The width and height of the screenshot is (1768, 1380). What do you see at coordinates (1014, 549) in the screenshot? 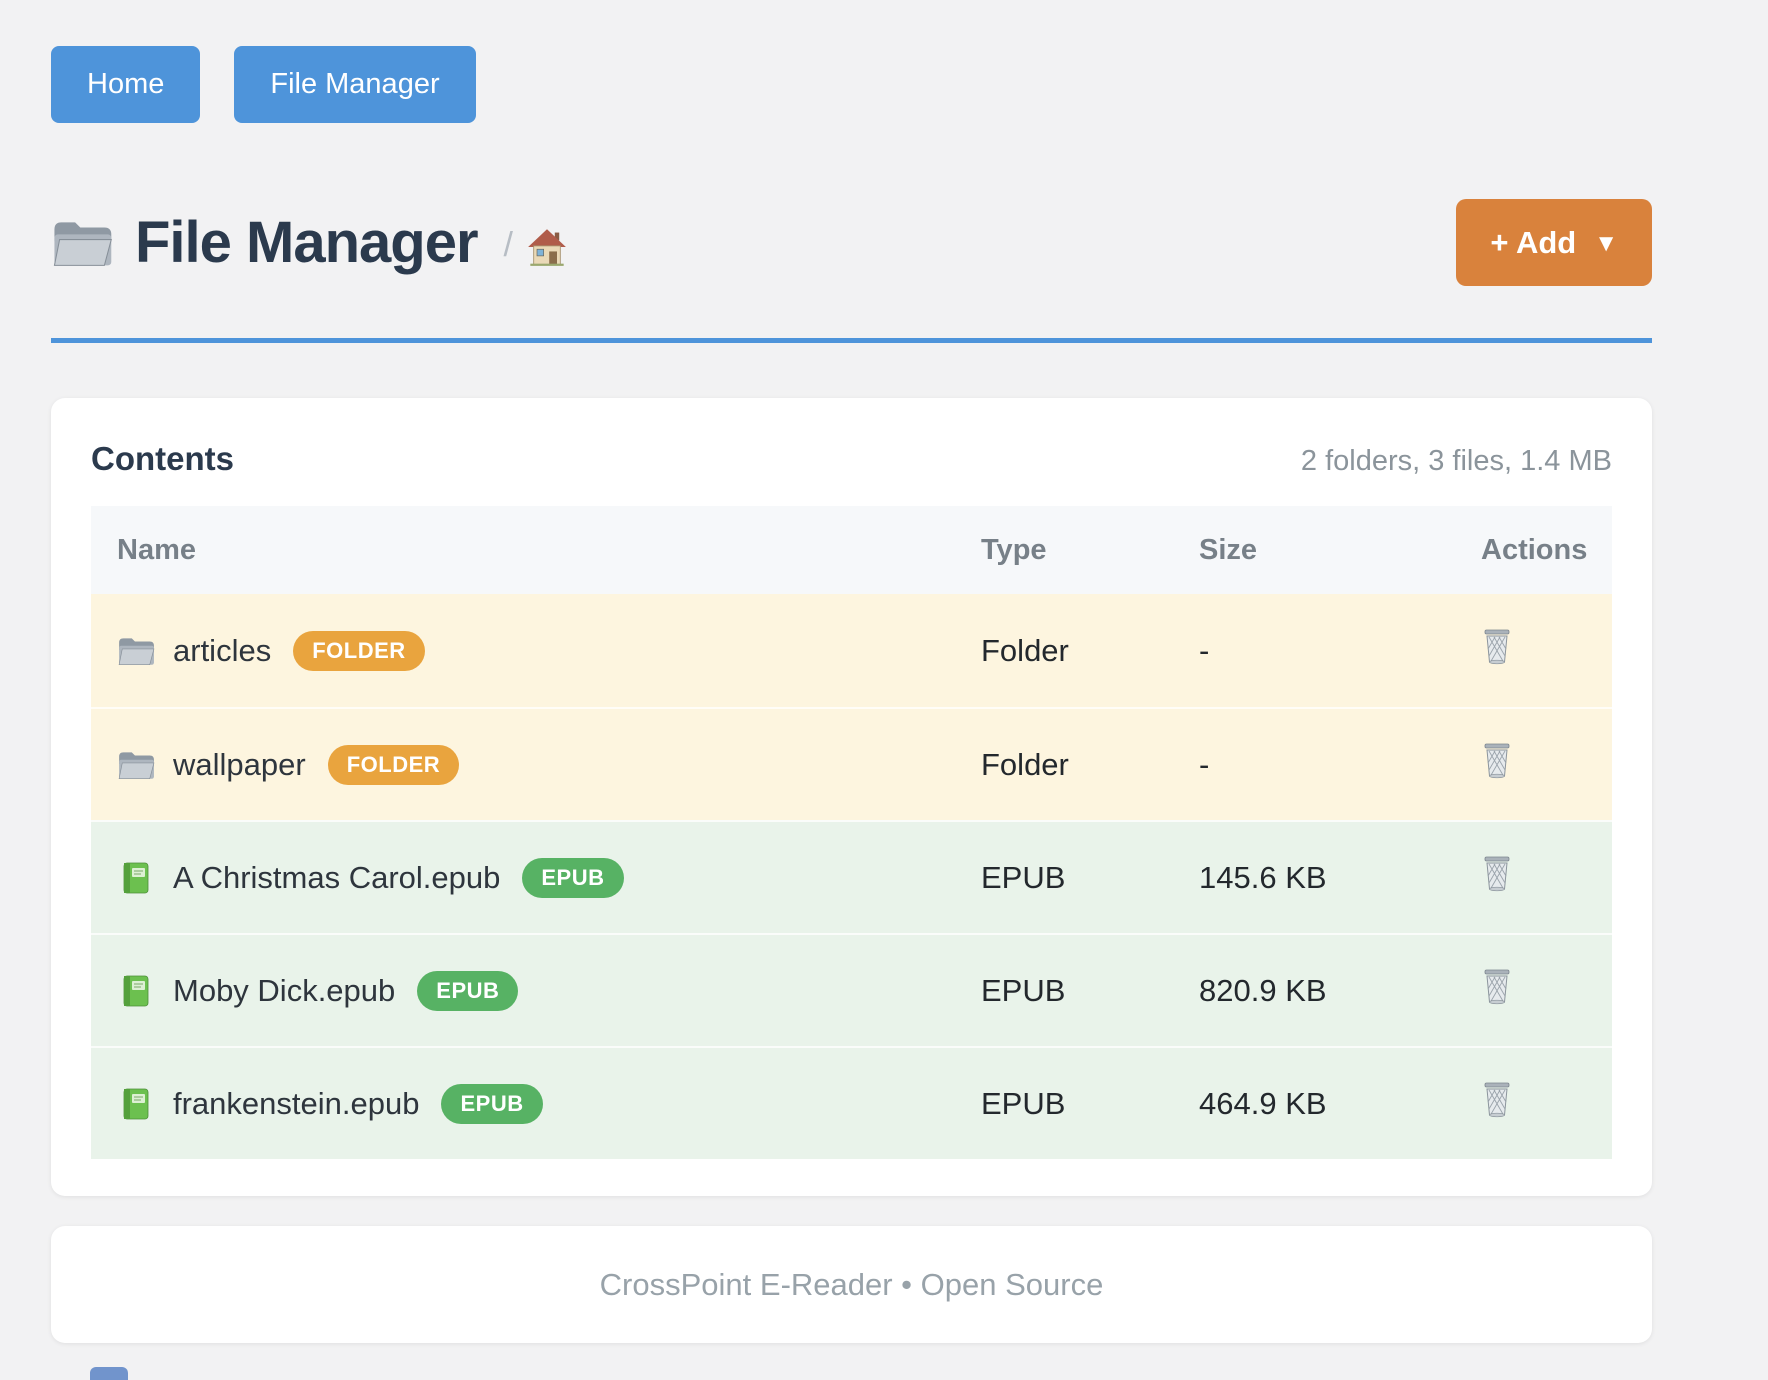
I see `column-header-type: Type` at bounding box center [1014, 549].